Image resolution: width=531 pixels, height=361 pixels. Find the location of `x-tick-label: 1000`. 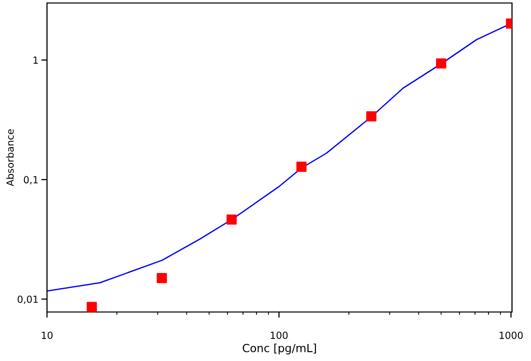

x-tick-label: 1000 is located at coordinates (511, 335).